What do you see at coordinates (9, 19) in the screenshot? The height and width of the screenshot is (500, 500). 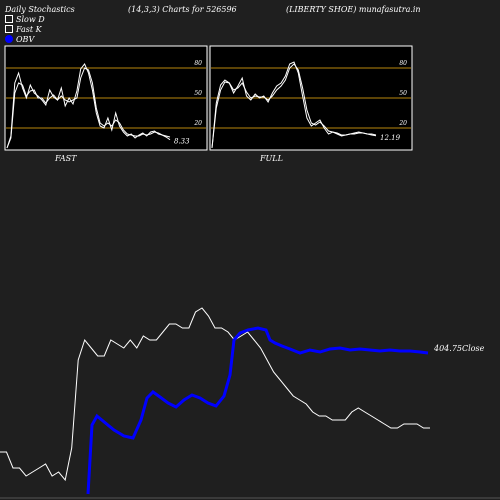 I see `legend-swatch-slow-d` at bounding box center [9, 19].